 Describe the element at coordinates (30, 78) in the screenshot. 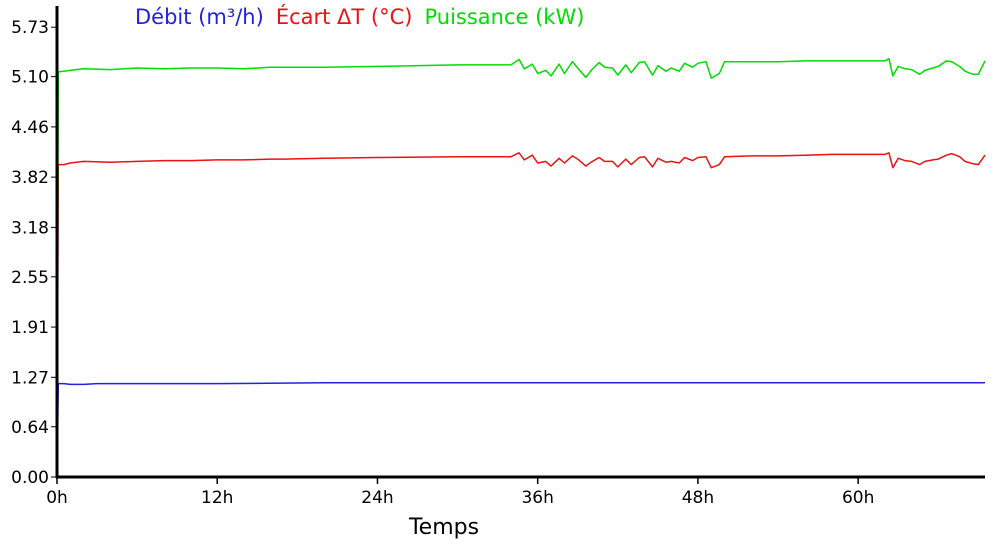

I see `y-tick-label: 5.10` at that location.